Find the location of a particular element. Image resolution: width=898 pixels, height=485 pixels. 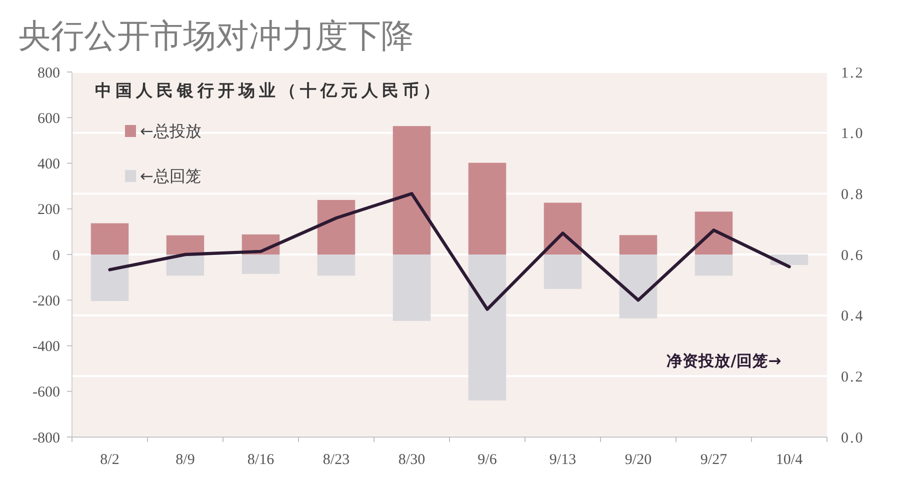

x-tick-label: 8/16 is located at coordinates (261, 460).